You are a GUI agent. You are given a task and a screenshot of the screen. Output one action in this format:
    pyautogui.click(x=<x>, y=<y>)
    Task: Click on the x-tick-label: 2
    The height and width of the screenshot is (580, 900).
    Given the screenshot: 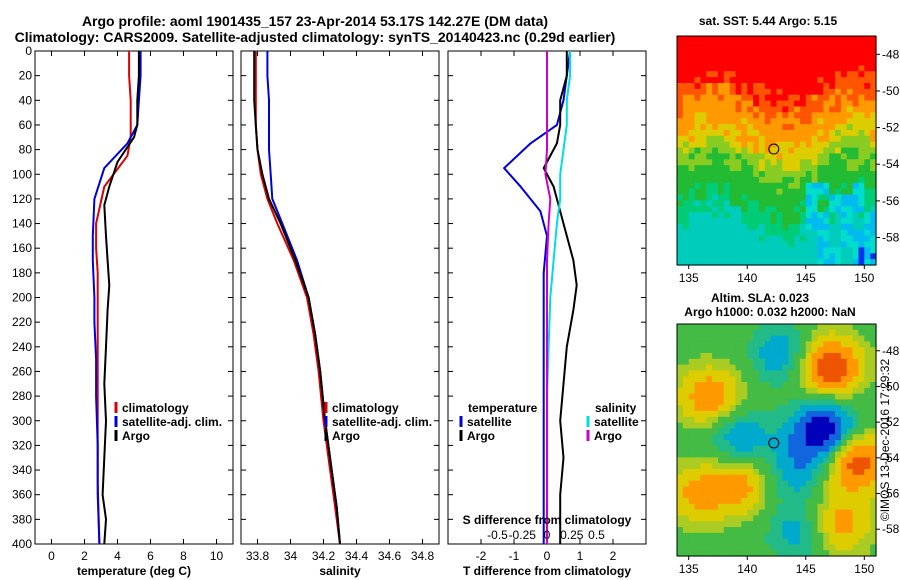 What is the action you would take?
    pyautogui.click(x=84, y=556)
    